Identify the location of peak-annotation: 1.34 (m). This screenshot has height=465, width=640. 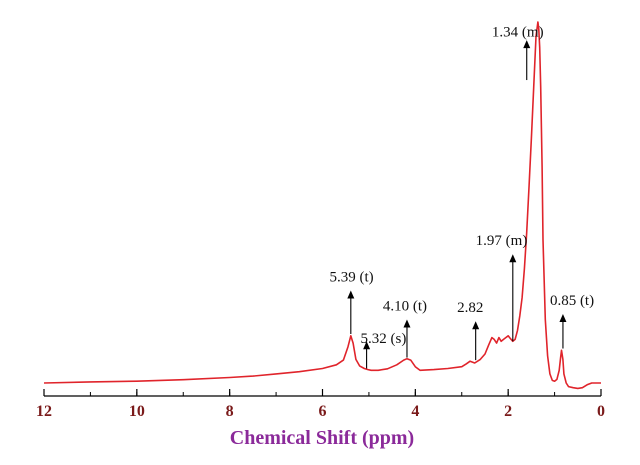
(518, 33).